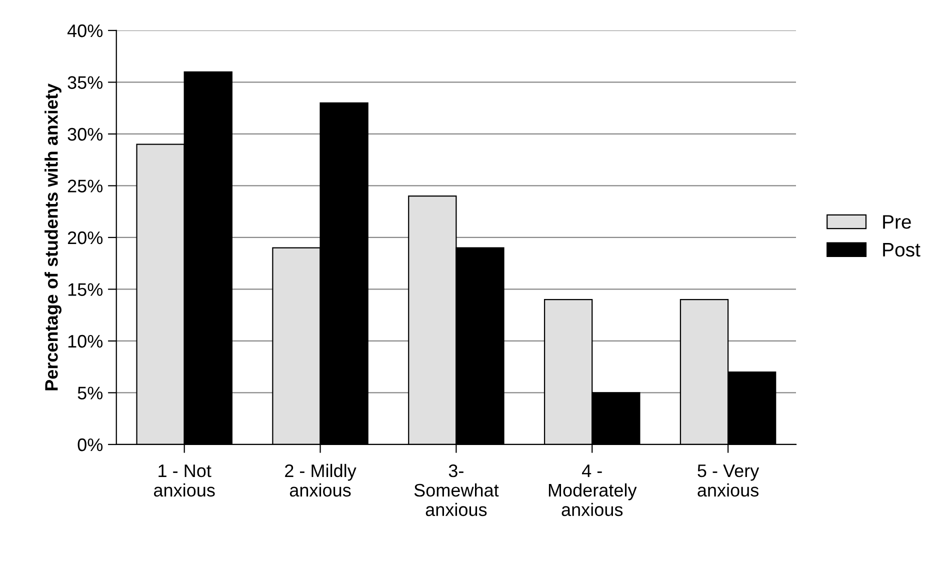 The width and height of the screenshot is (931, 575). I want to click on x-tick-label: 2 - Mildly anxious, so click(320, 480).